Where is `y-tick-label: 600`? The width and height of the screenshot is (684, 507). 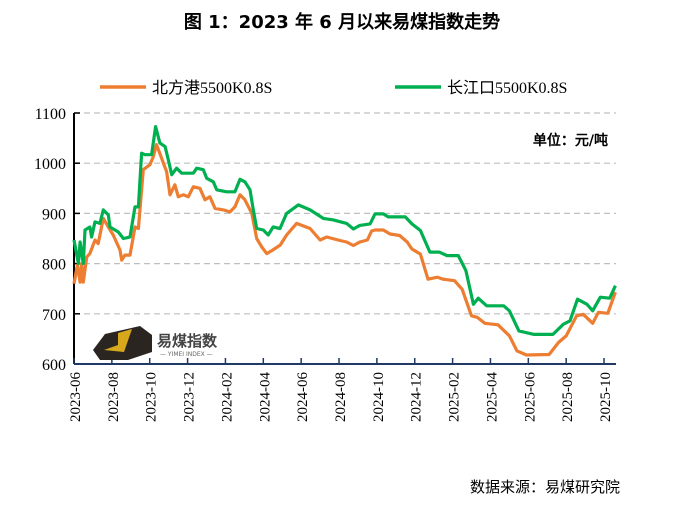
y-tick-label: 600 is located at coordinates (54, 365).